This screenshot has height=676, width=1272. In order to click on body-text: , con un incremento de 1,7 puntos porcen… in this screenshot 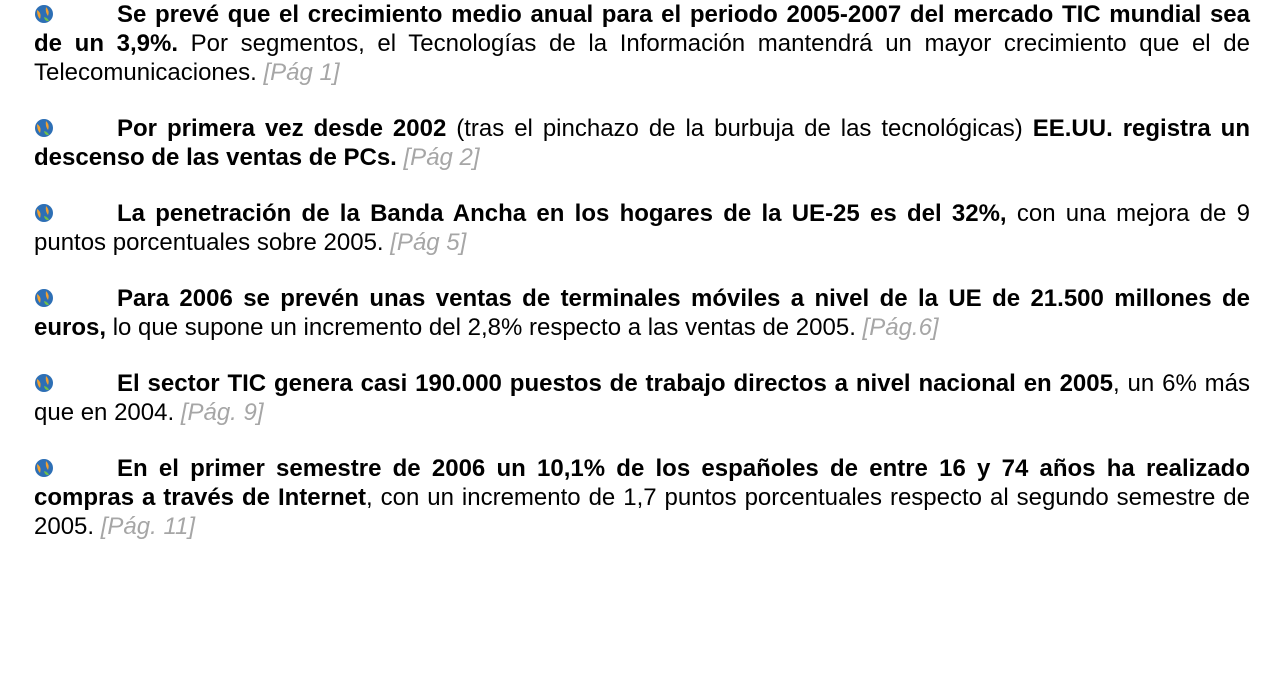, I will do `click(642, 512)`.